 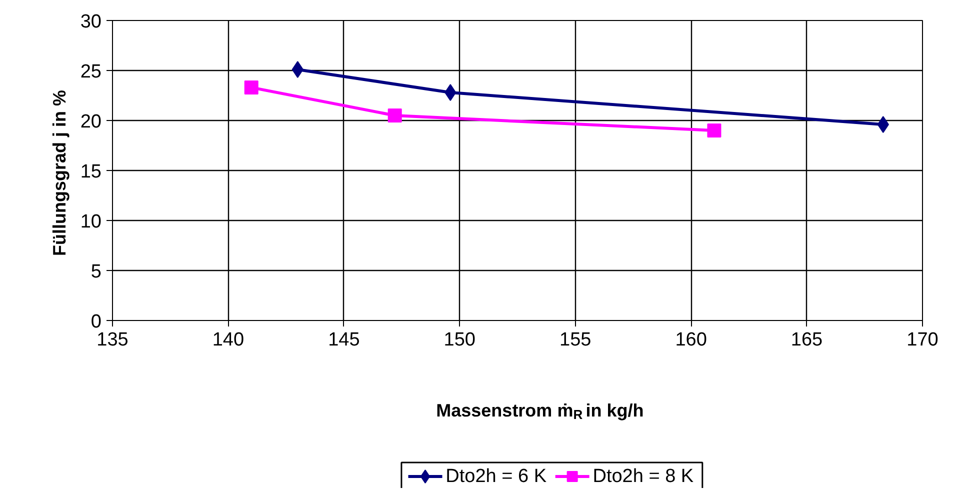 I want to click on y-tick-label: 20, so click(x=91, y=122).